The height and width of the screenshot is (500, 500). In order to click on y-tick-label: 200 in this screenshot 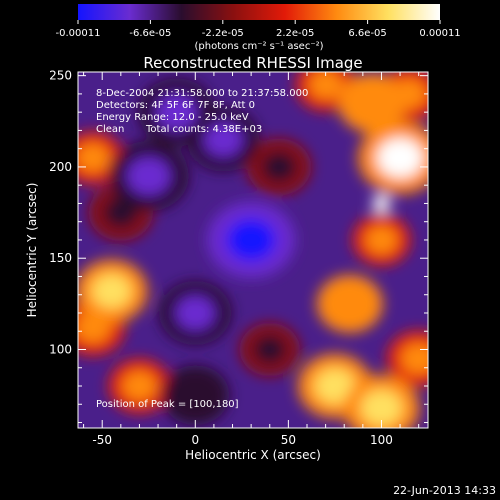, I will do `click(60, 167)`.